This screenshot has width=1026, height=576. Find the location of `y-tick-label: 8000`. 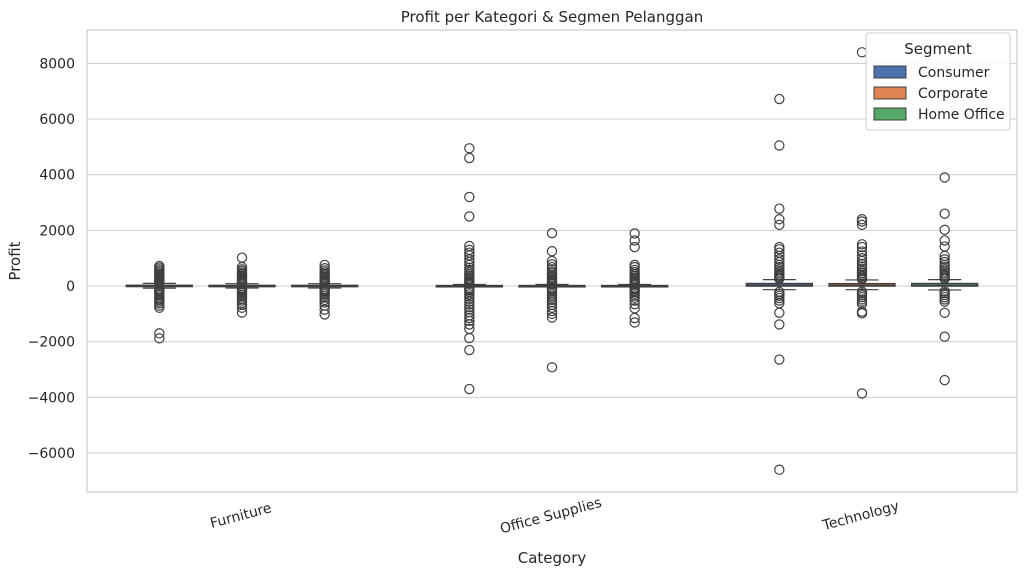

y-tick-label: 8000 is located at coordinates (57, 64).